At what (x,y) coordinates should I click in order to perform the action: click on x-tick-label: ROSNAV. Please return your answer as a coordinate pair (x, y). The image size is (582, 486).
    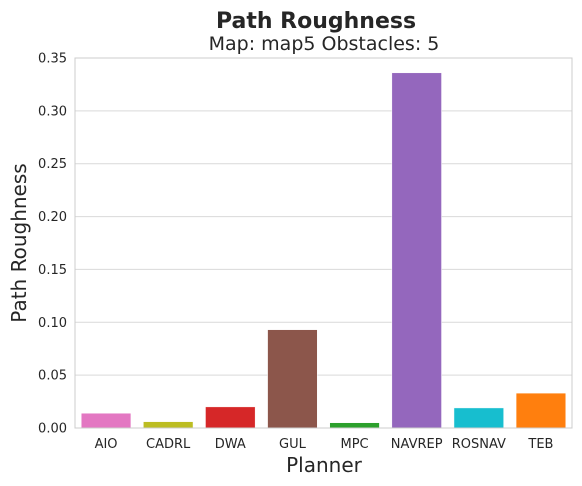
    Looking at the image, I should click on (479, 444).